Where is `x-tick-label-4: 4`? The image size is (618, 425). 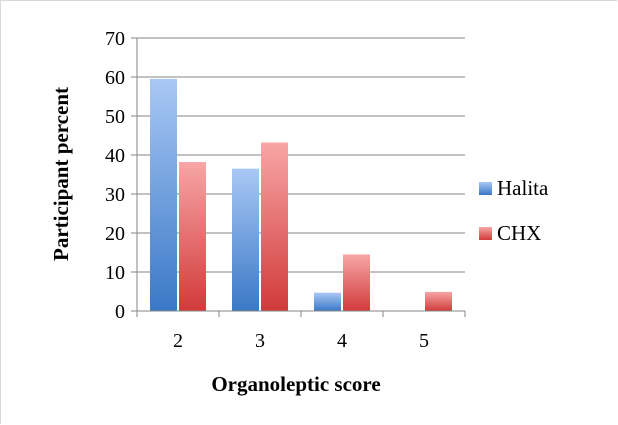
x-tick-label-4: 4 is located at coordinates (342, 341).